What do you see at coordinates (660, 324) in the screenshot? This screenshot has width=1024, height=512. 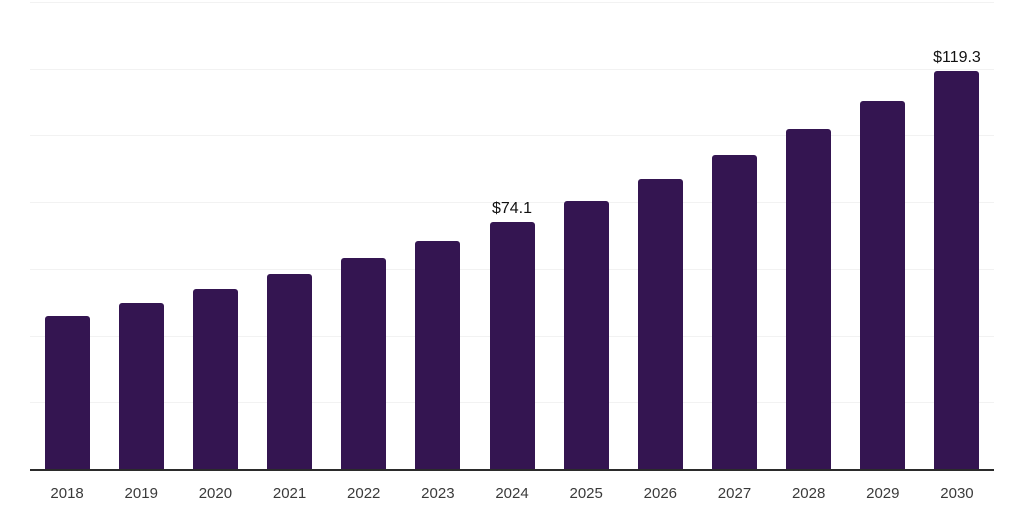 I see `bar-2026` at bounding box center [660, 324].